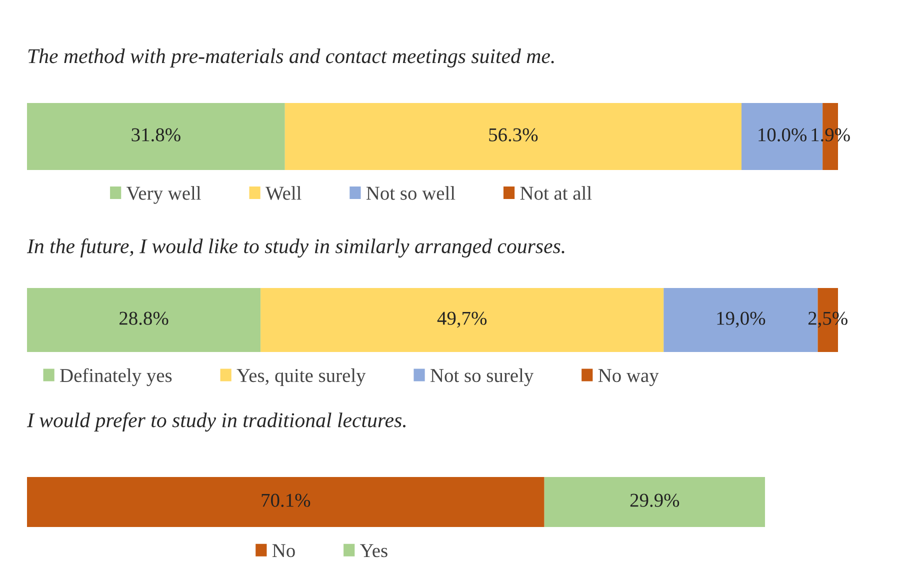  Describe the element at coordinates (295, 248) in the screenshot. I see `chart-title: In the future, I would like to study in similarly arranged courses.` at that location.